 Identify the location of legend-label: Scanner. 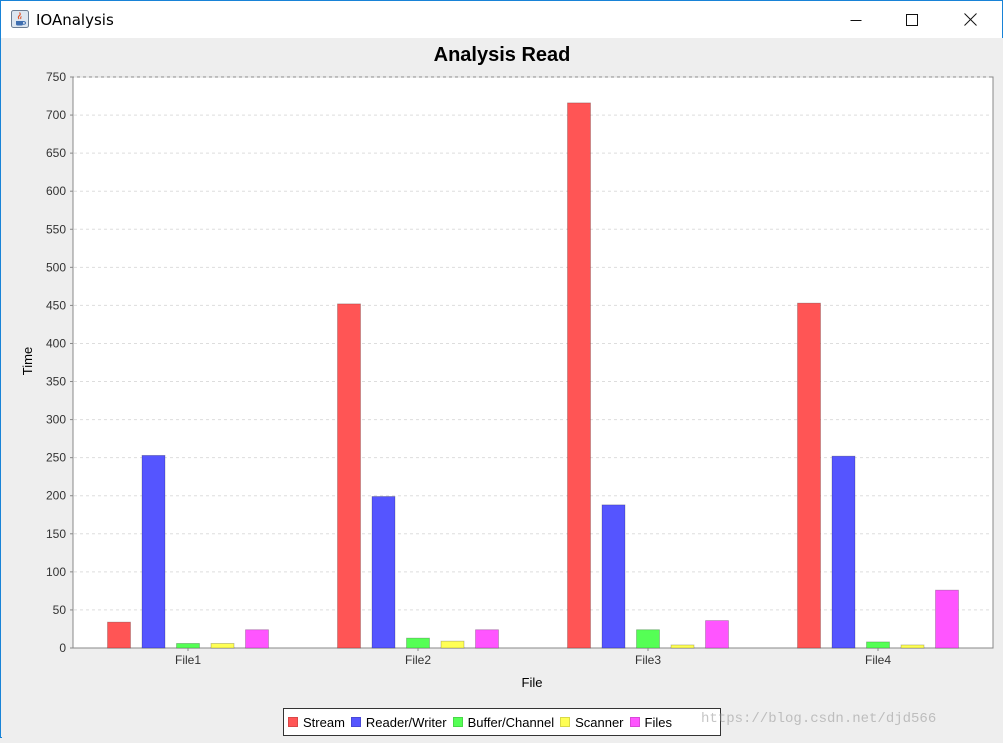
(599, 722).